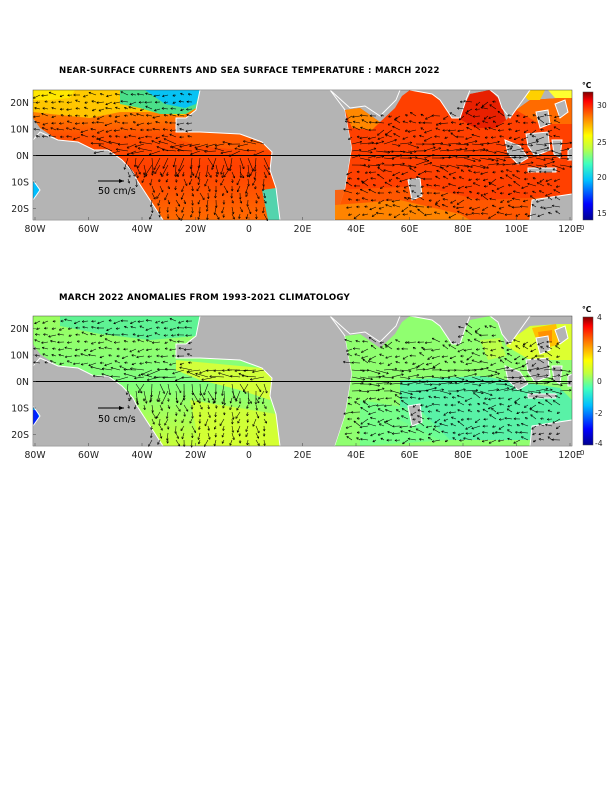 This screenshot has height=792, width=612. What do you see at coordinates (20, 183) in the screenshot?
I see `panel-1-y-tick-label: 10S` at bounding box center [20, 183].